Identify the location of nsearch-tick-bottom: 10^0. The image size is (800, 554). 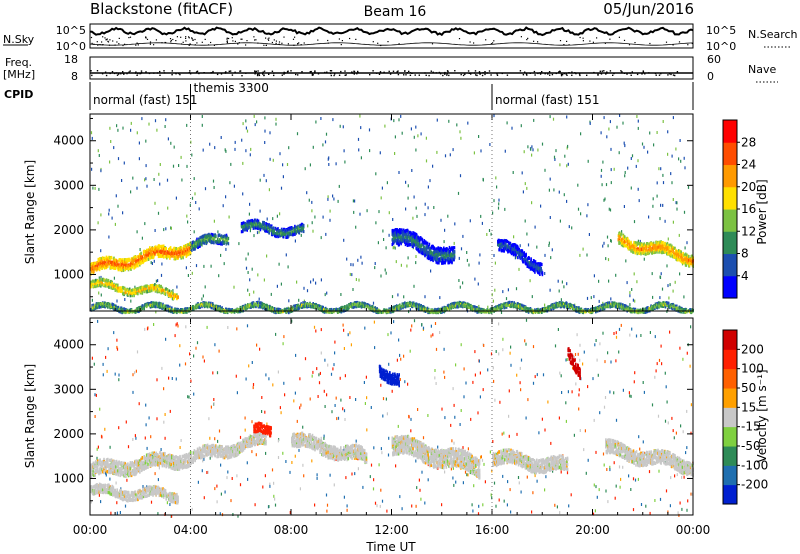
(721, 46).